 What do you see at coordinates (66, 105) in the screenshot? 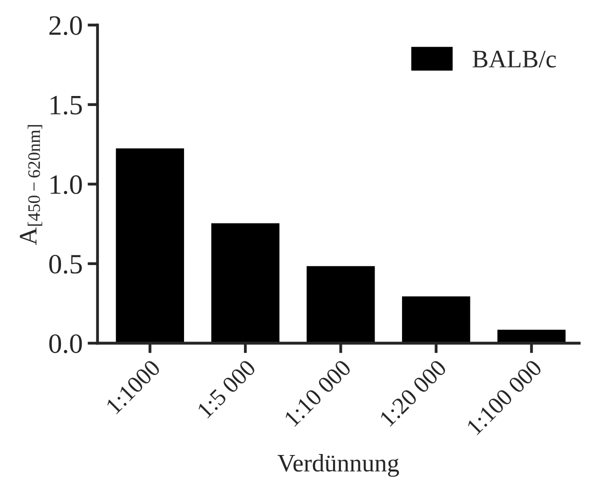
I see `y-tick-label: 1.5` at bounding box center [66, 105].